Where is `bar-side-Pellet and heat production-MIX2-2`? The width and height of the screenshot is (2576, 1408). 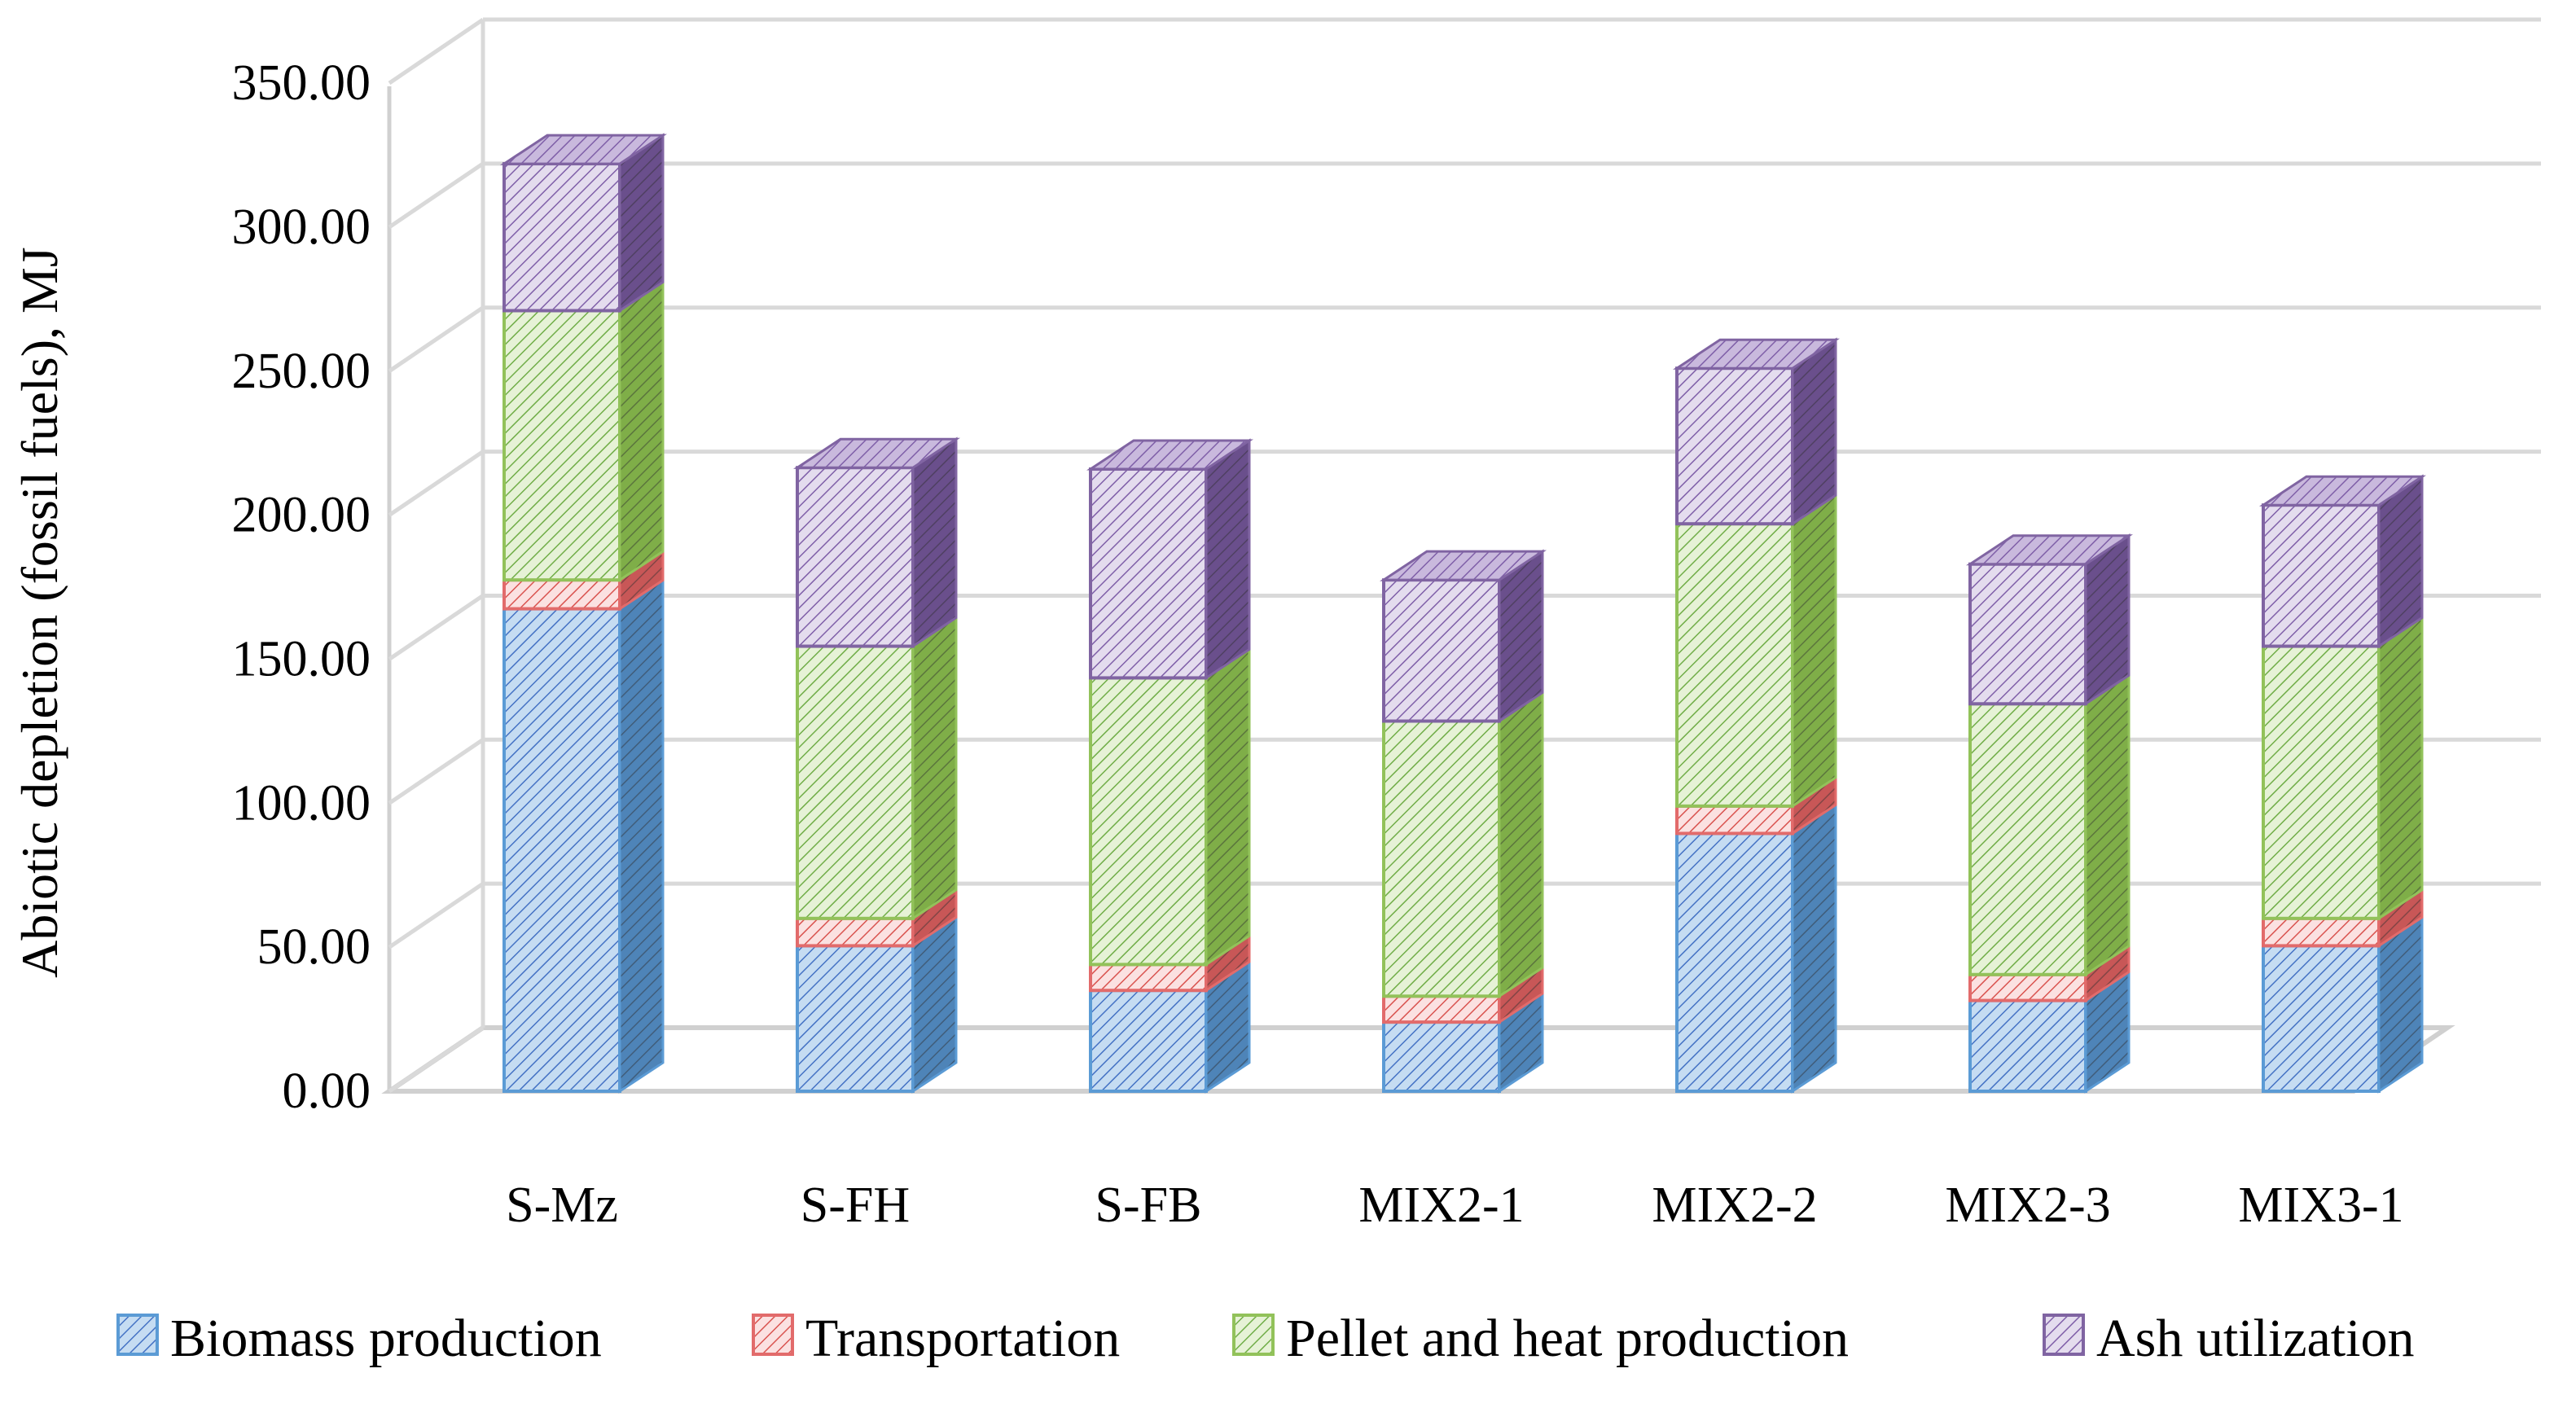 bar-side-Pellet and heat production-MIX2-2 is located at coordinates (1814, 651).